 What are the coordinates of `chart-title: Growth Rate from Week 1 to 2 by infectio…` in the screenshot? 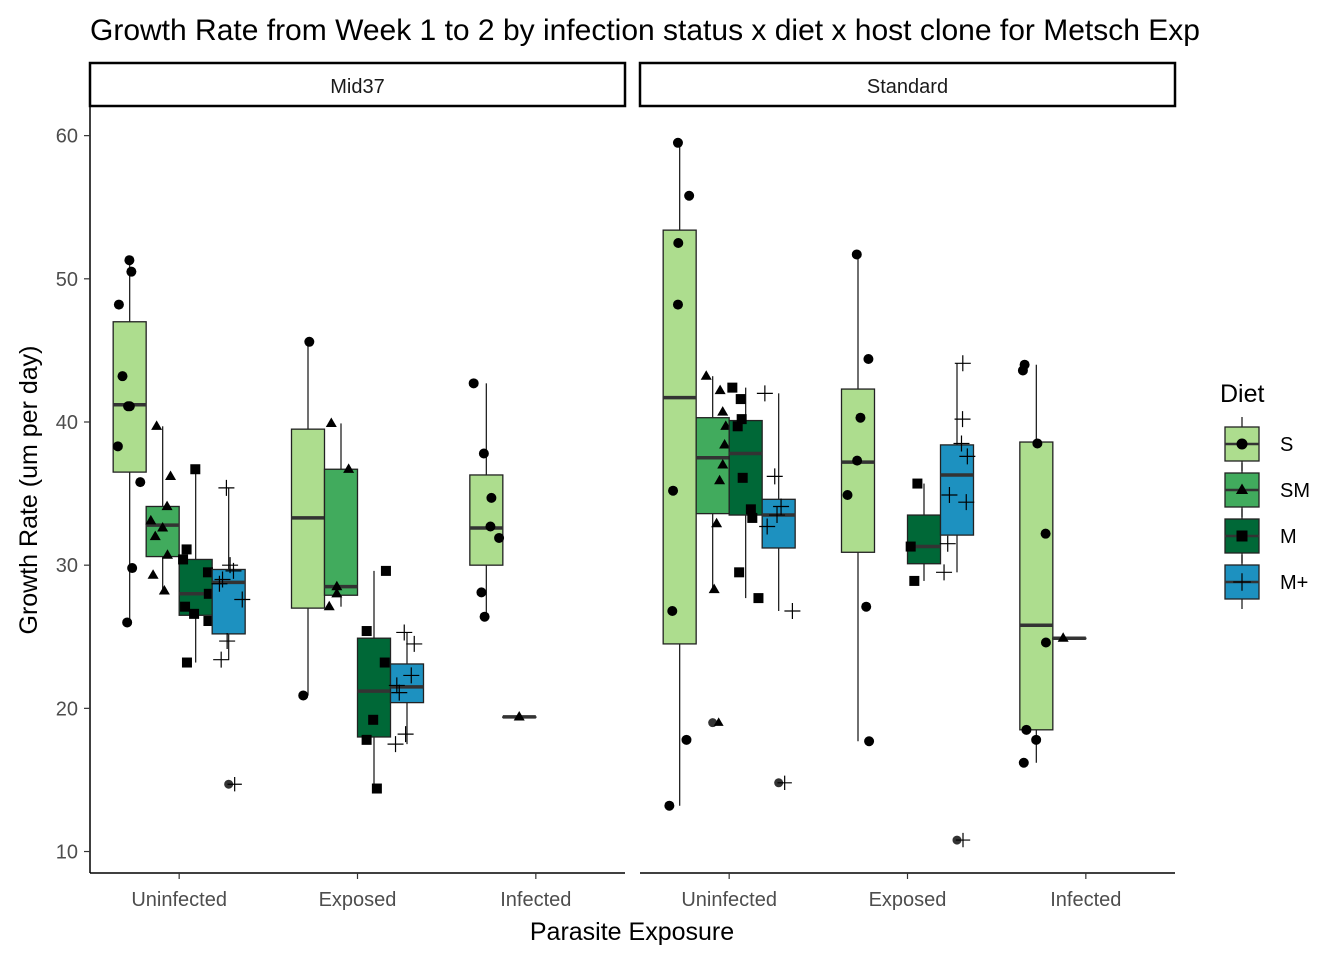 It's located at (645, 30).